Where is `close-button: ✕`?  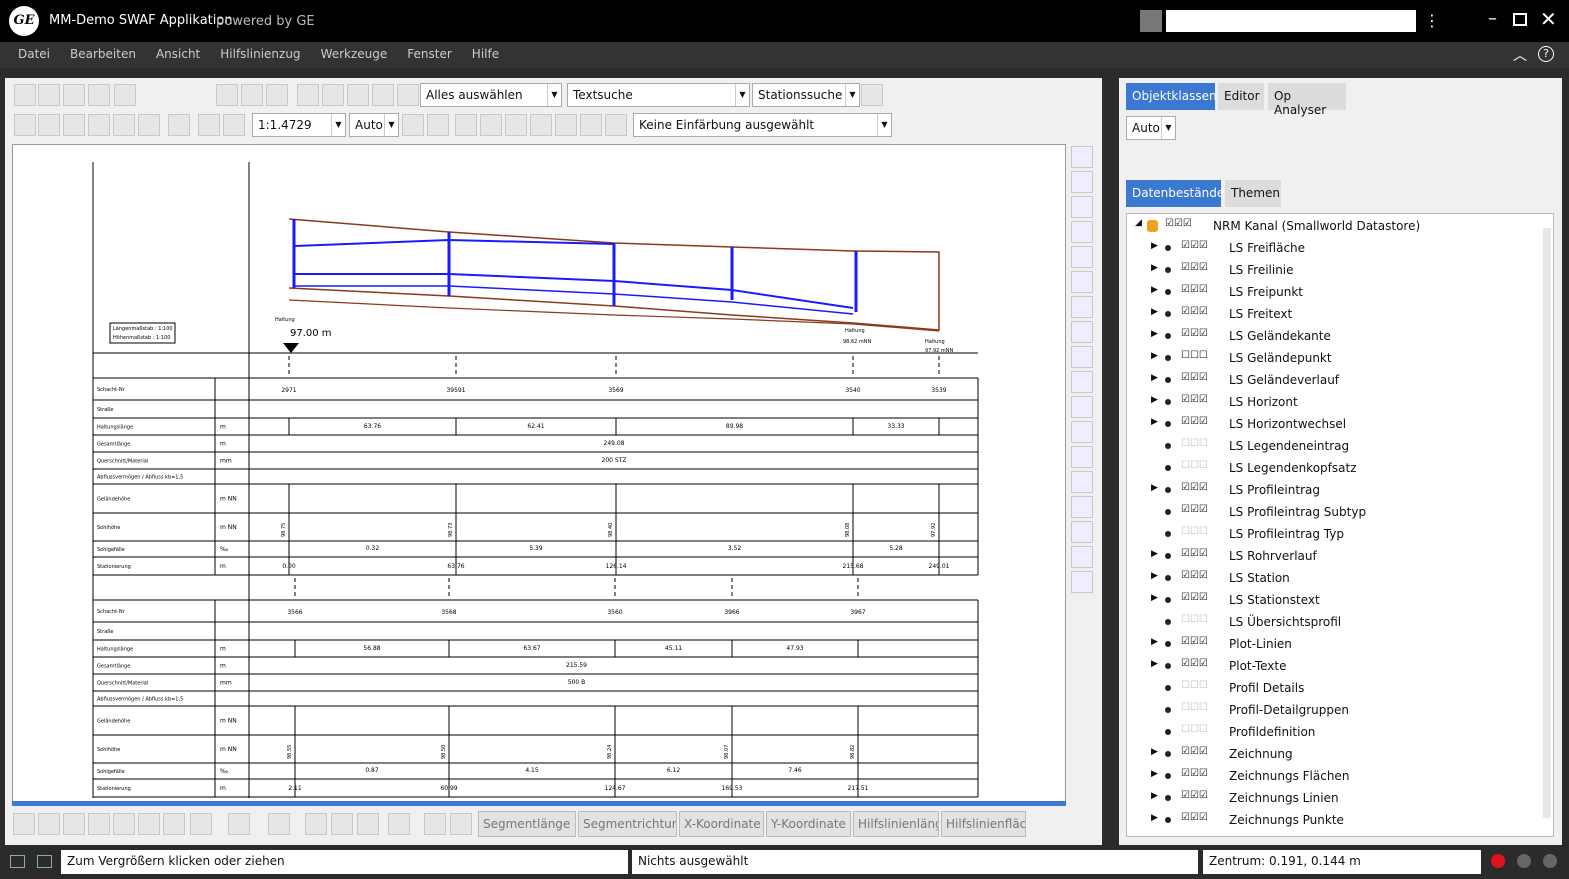 close-button: ✕ is located at coordinates (1548, 19).